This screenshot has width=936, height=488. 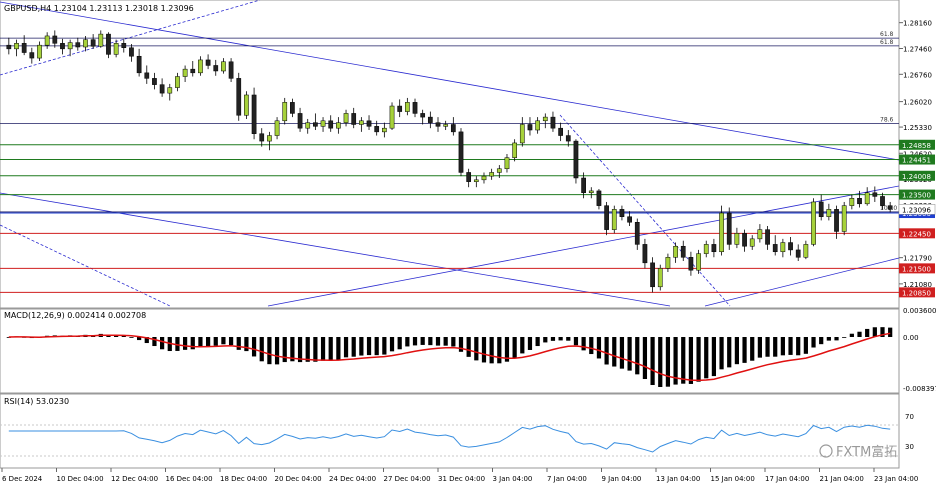 What do you see at coordinates (919, 389) in the screenshot?
I see `macd-tick-label: -0.008397` at bounding box center [919, 389].